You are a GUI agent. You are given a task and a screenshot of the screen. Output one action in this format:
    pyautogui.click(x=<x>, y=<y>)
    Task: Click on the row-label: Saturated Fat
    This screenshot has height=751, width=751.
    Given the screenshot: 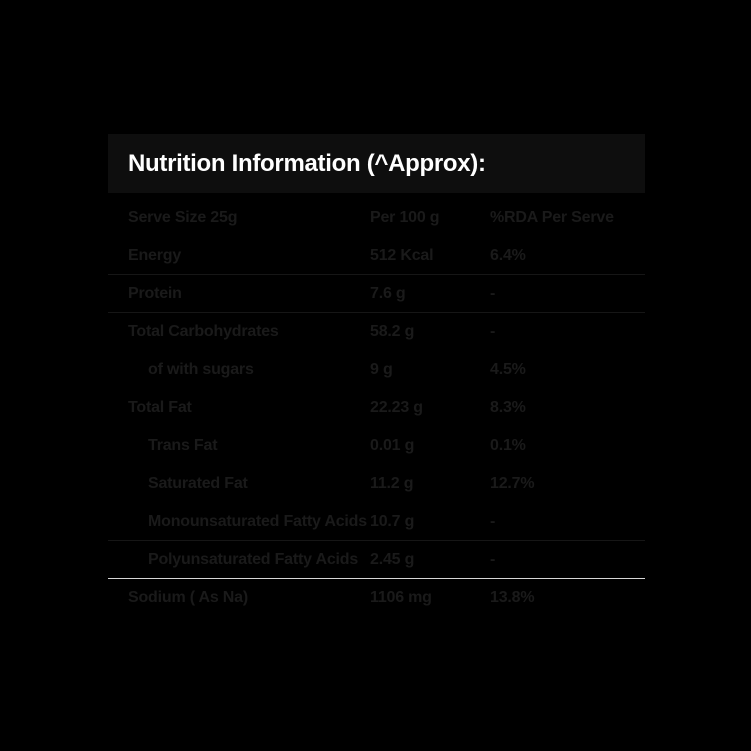 What is the action you would take?
    pyautogui.click(x=198, y=483)
    